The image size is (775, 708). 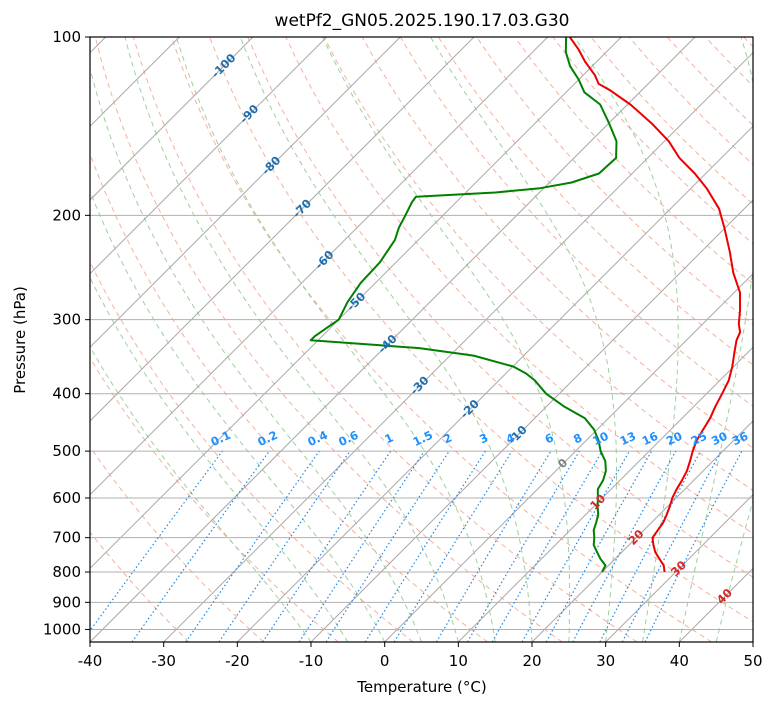 I want to click on mixing-ratio-label: 16, so click(x=650, y=438).